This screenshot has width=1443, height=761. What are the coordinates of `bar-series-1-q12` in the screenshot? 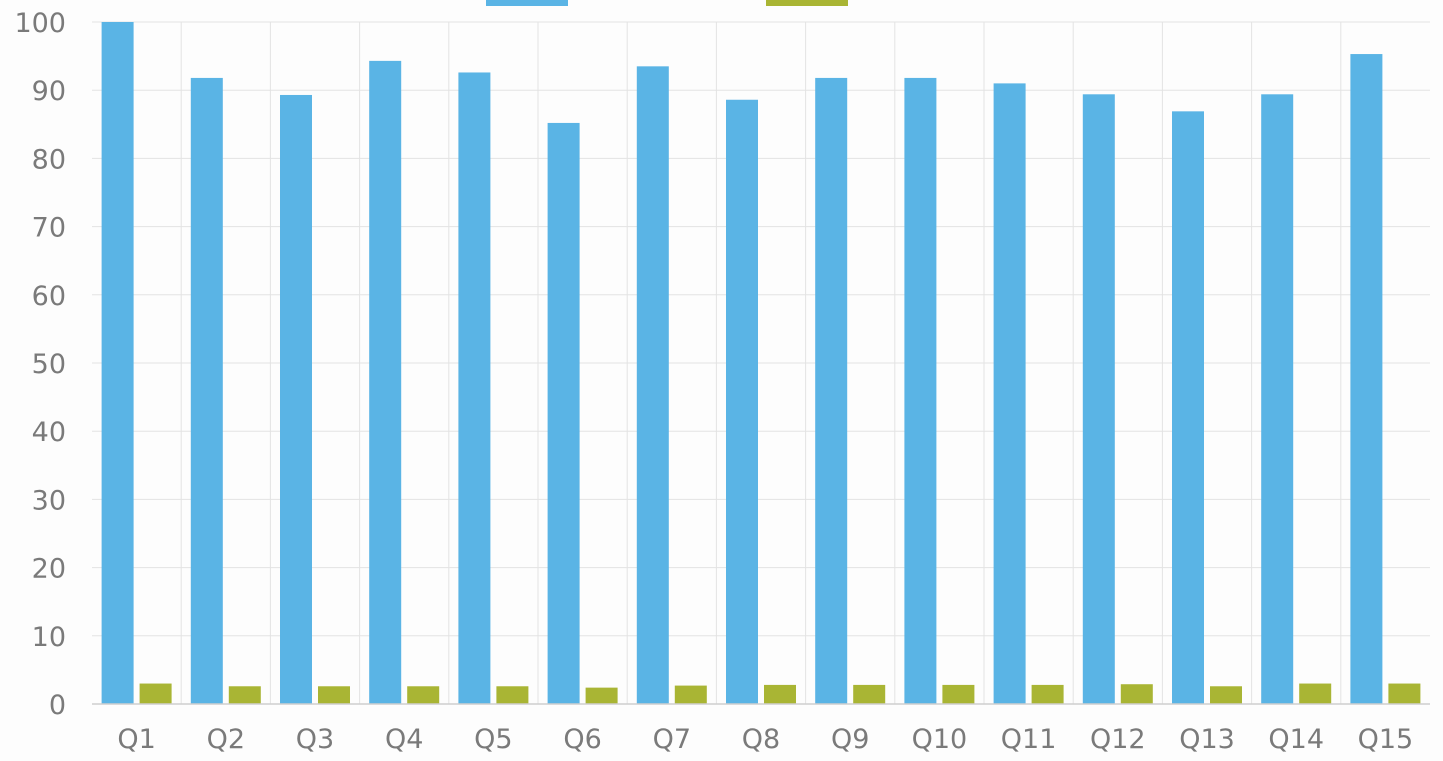 It's located at (1098, 399).